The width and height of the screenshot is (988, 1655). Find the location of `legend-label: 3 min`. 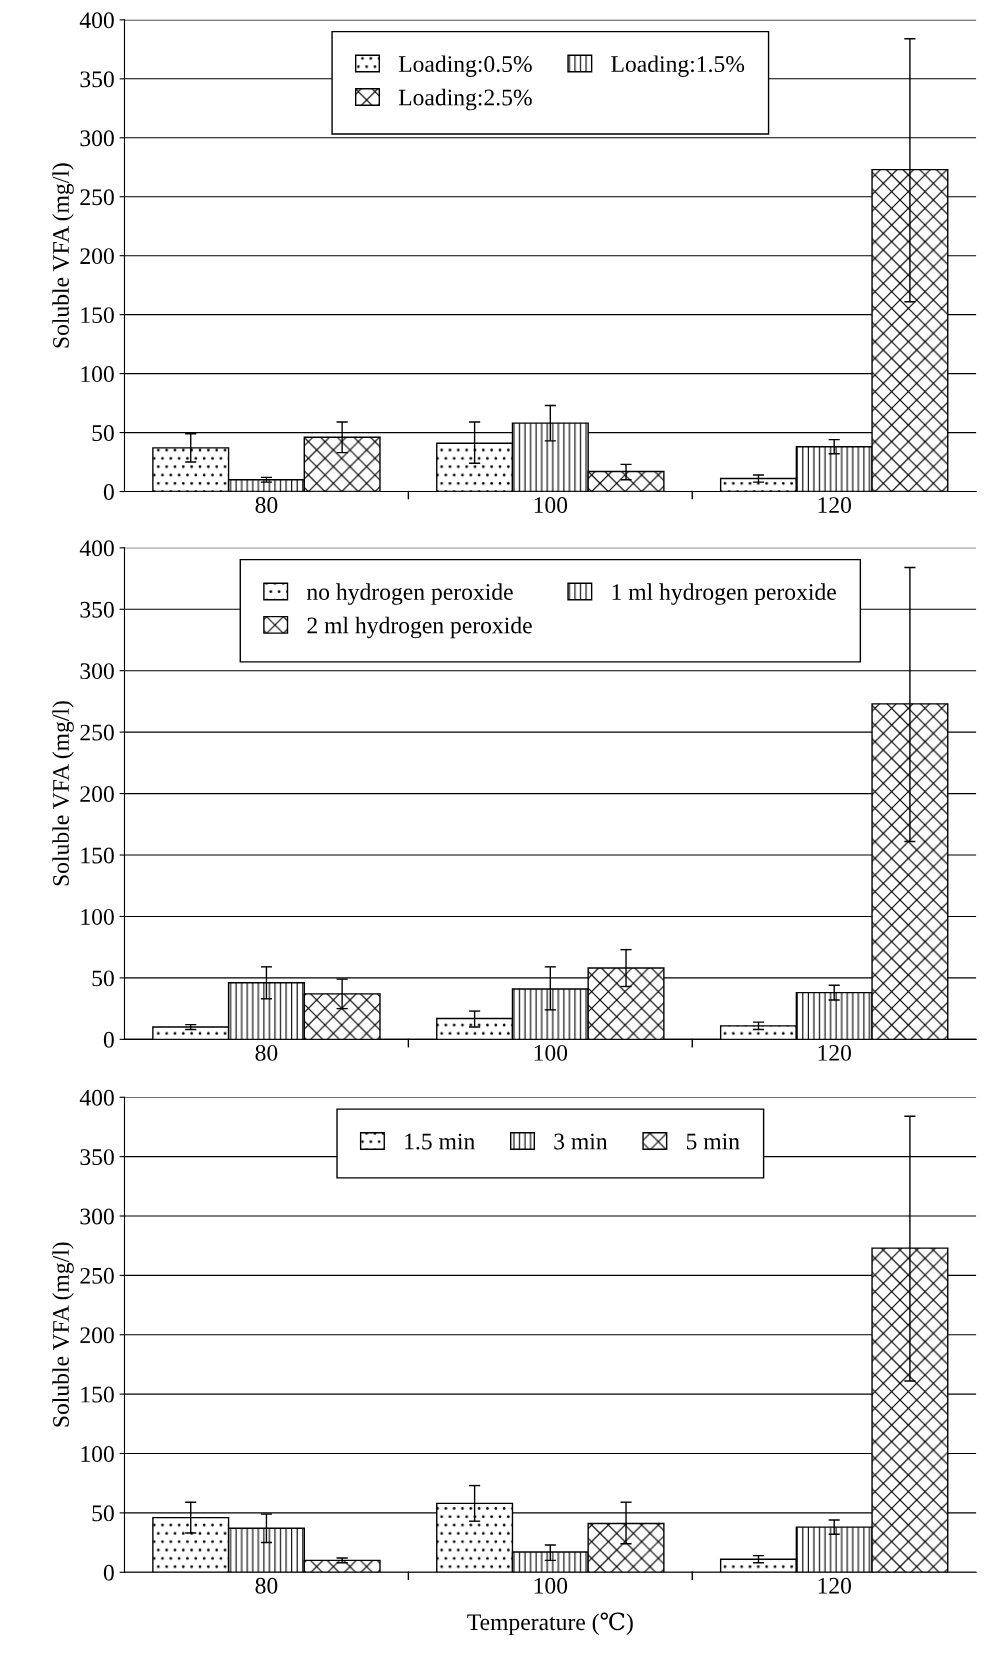

legend-label: 3 min is located at coordinates (581, 1141).